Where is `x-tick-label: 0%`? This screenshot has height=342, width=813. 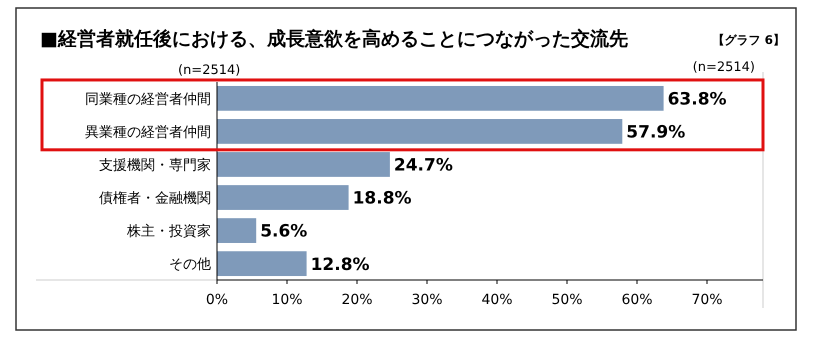
x-tick-label: 0% is located at coordinates (217, 300).